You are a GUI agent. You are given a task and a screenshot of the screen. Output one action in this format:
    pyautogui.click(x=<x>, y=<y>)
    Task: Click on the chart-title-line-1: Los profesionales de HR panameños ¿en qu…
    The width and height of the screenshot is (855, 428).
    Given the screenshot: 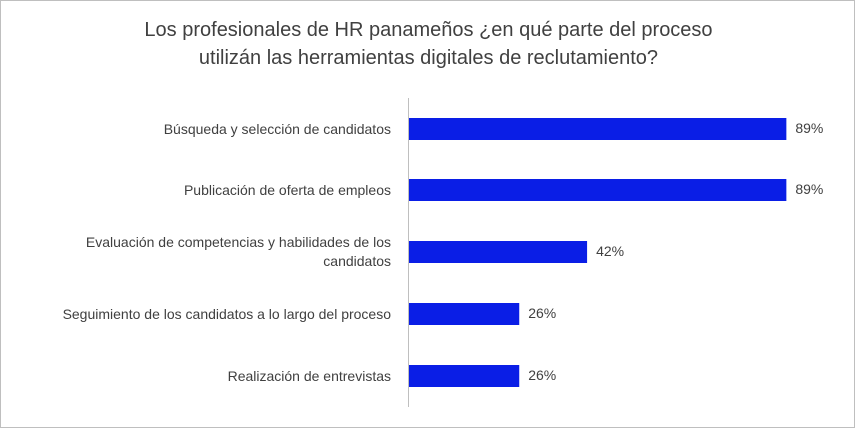 What is the action you would take?
    pyautogui.click(x=428, y=30)
    